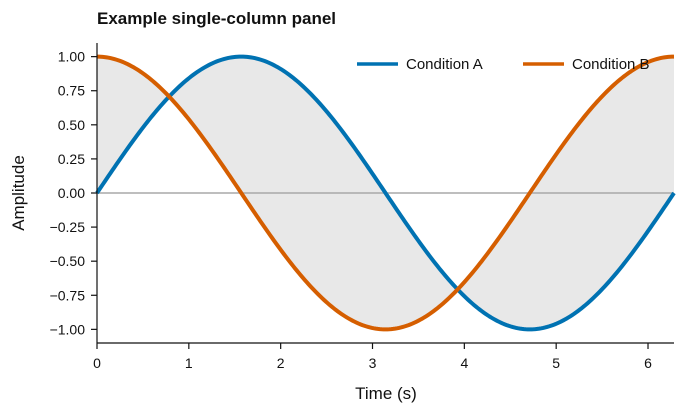 The image size is (683, 414). I want to click on x-tick-label: 4, so click(464, 363).